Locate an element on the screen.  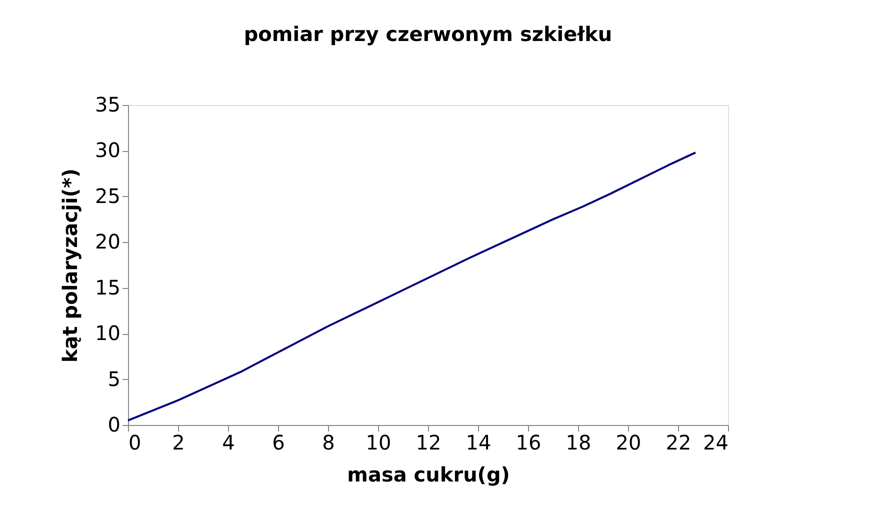
y-tick-label: 0 is located at coordinates (114, 424).